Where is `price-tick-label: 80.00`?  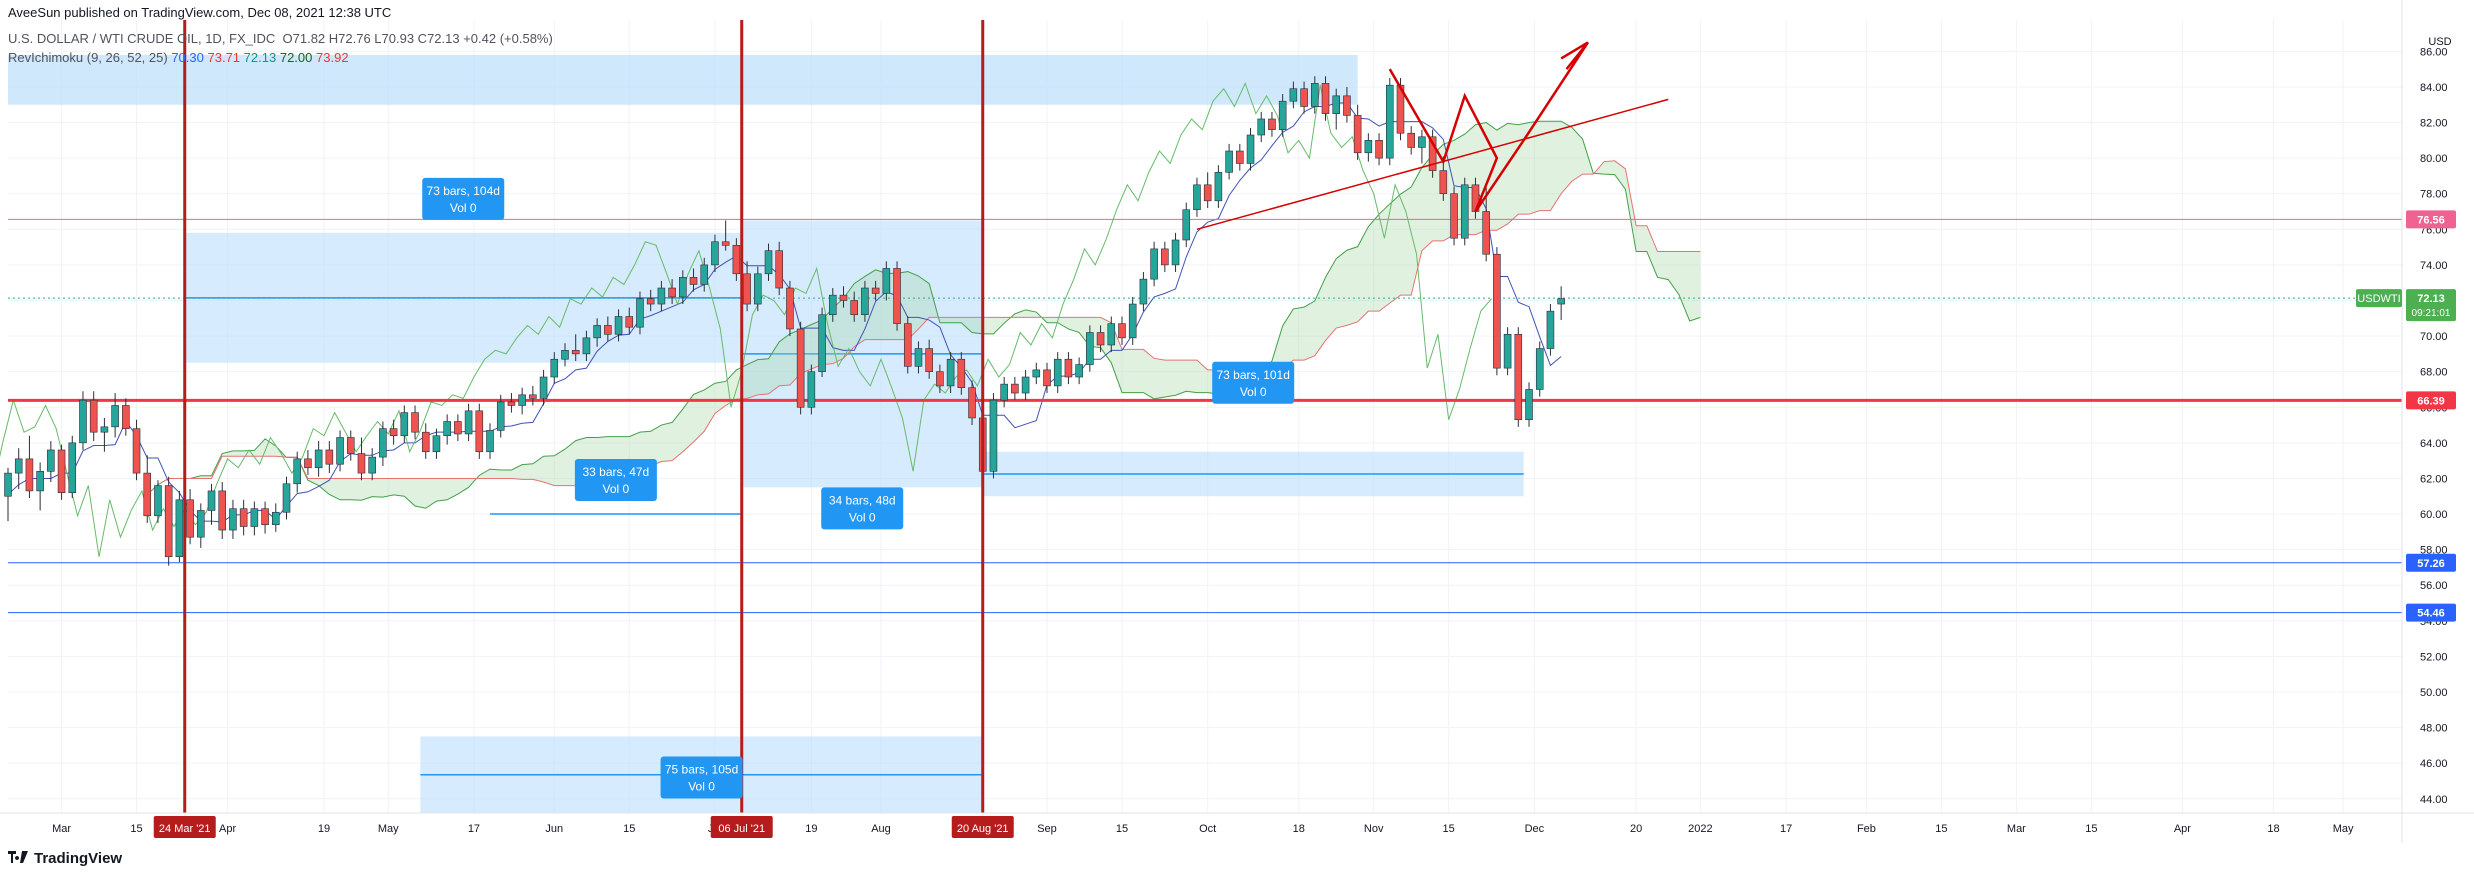 price-tick-label: 80.00 is located at coordinates (2434, 159).